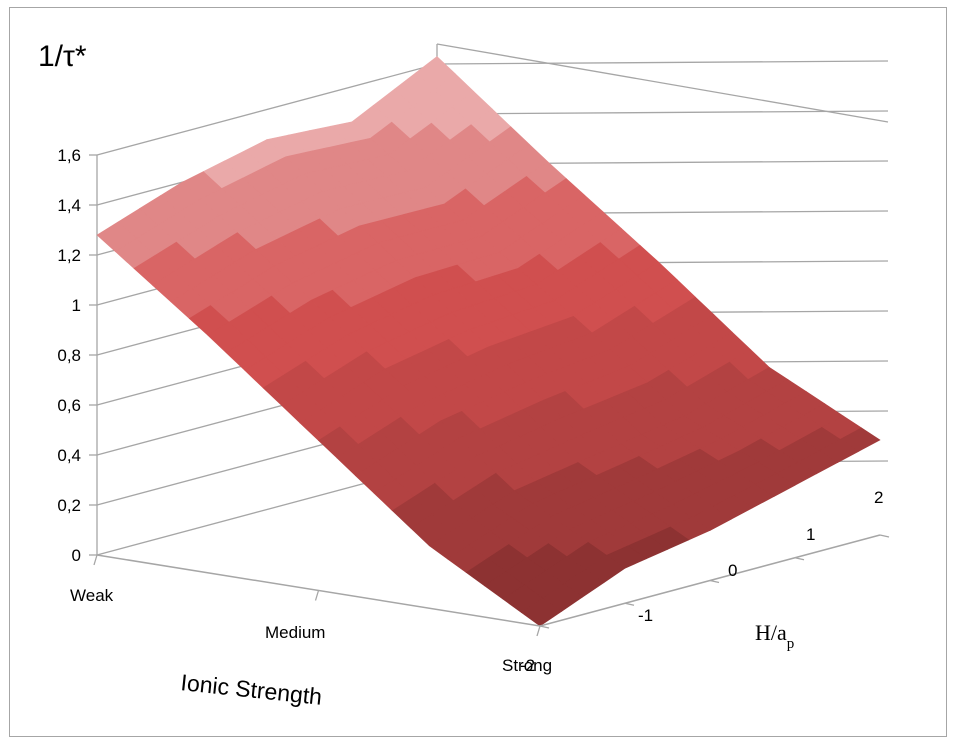 The height and width of the screenshot is (746, 958). I want to click on z-axis-ticks: 0 0,2 0,4 0,6 0,8 1 1,2 1,4 1,6, so click(77, 355).